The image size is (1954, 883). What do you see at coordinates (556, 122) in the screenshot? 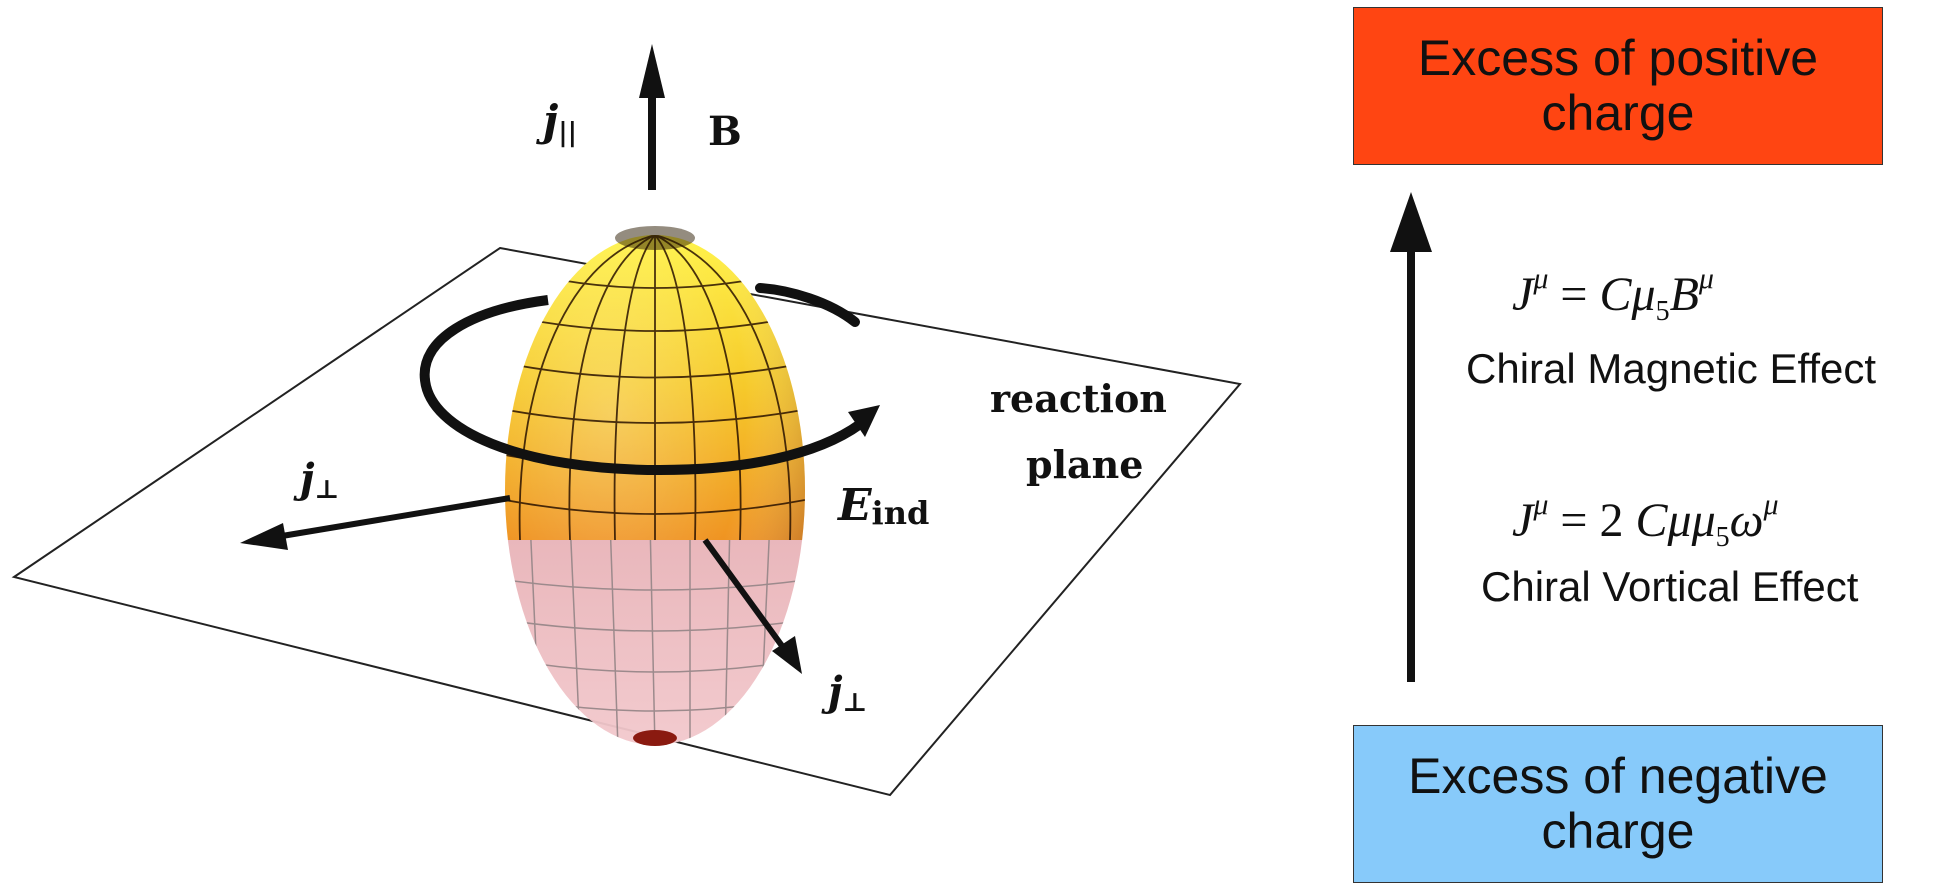
I see `j-parallel-label: j||` at bounding box center [556, 122].